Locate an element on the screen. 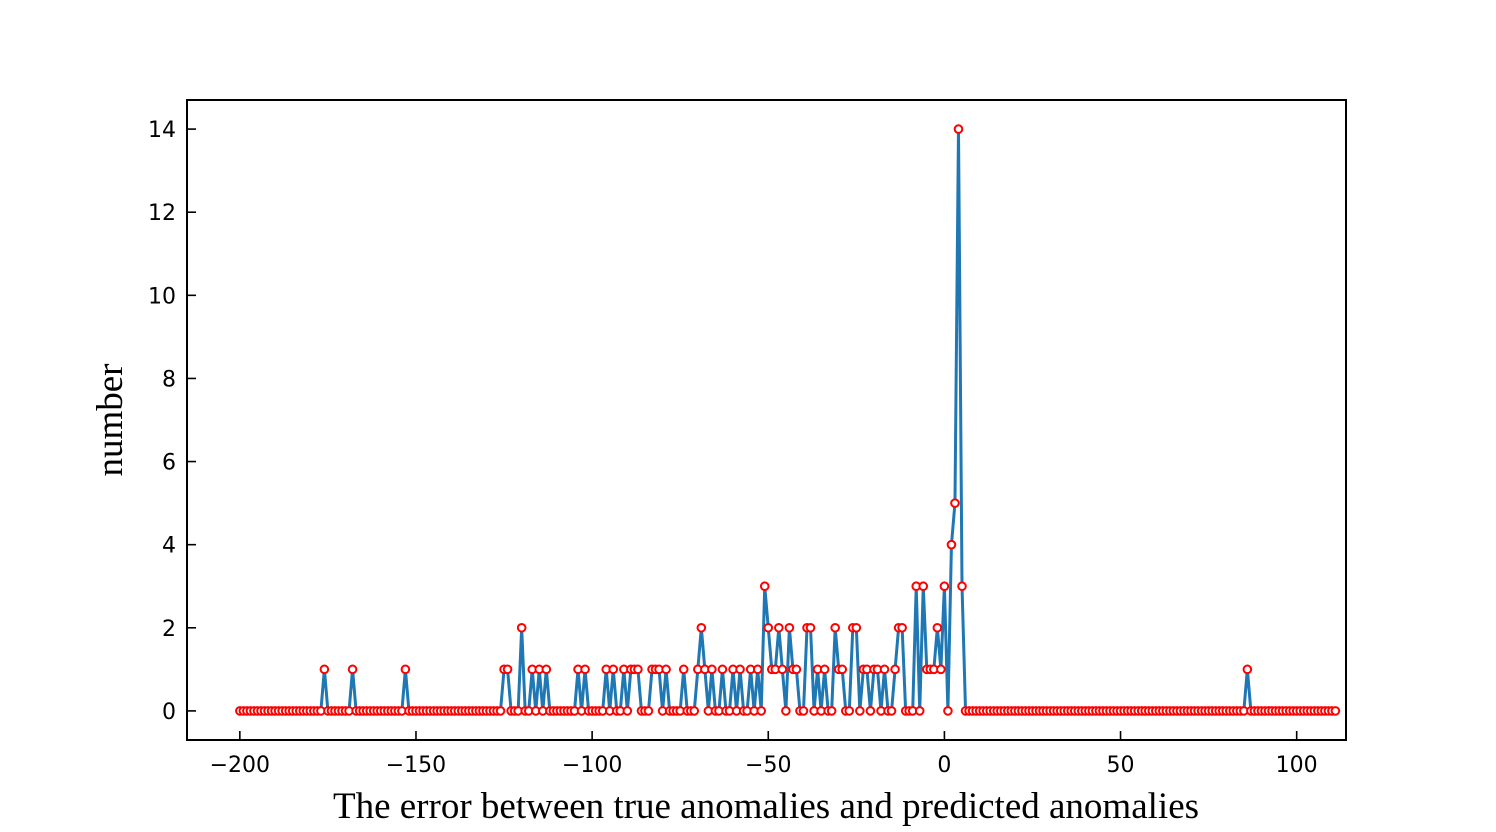 Image resolution: width=1496 pixels, height=832 pixels. y-tick-label: 10 is located at coordinates (162, 296).